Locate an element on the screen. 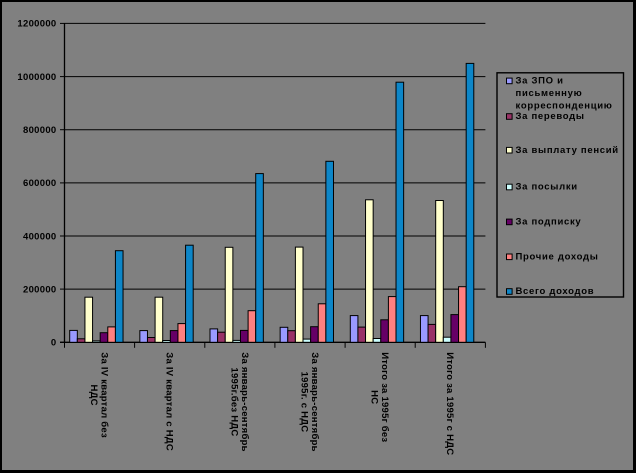 Image resolution: width=636 pixels, height=473 pixels. svg-text: Итого за 1995г без is located at coordinates (384, 397).